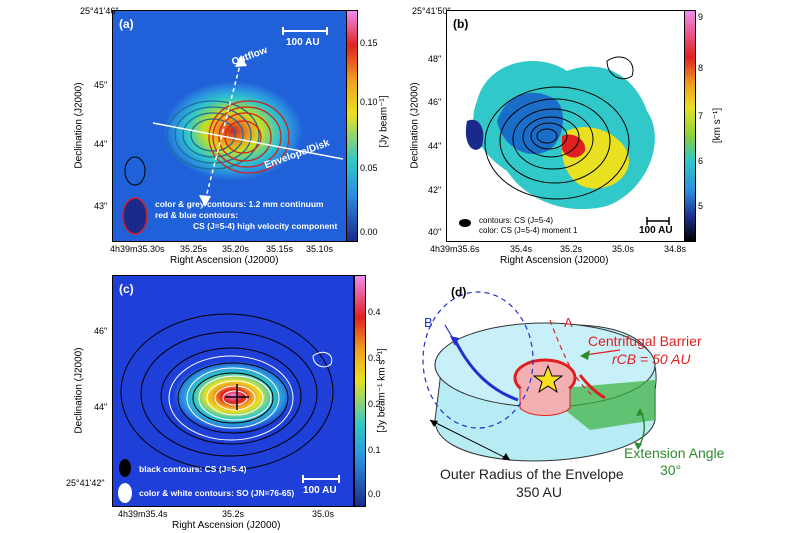 The image size is (800, 533). I want to click on panel-a-contours, so click(233, 131).